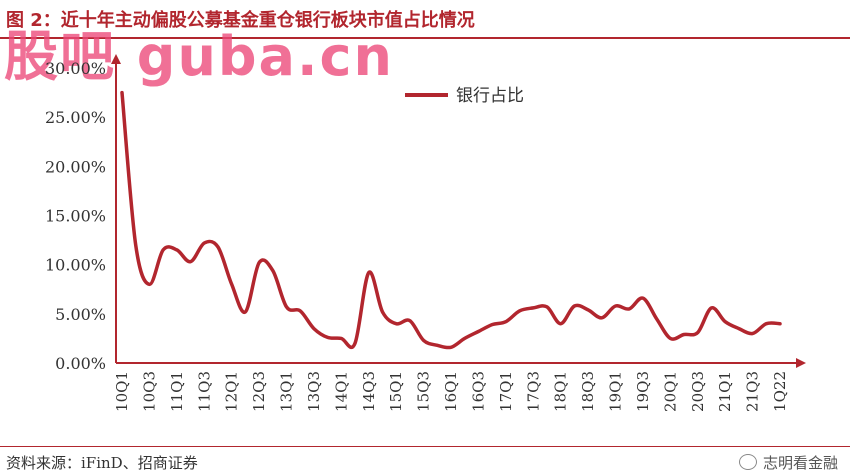 Image resolution: width=850 pixels, height=475 pixels. Describe the element at coordinates (424, 391) in the screenshot. I see `x-tick-label: 15Q3` at that location.